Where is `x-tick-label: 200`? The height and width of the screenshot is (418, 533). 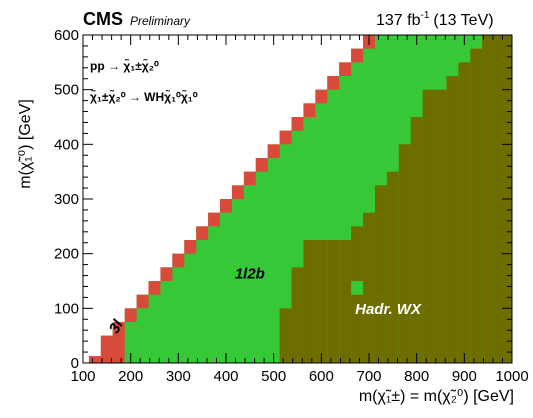 x-tick-label: 200 is located at coordinates (130, 376).